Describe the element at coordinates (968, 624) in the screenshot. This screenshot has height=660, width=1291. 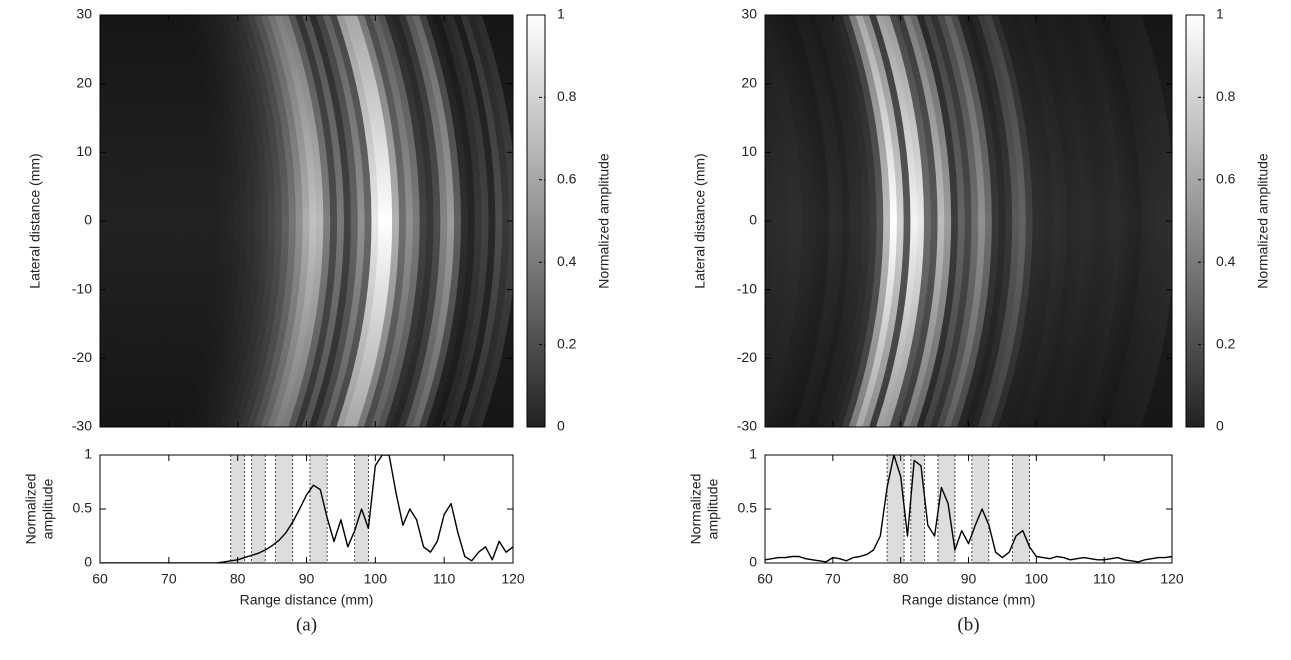
I see `panel-caption: (b)` at that location.